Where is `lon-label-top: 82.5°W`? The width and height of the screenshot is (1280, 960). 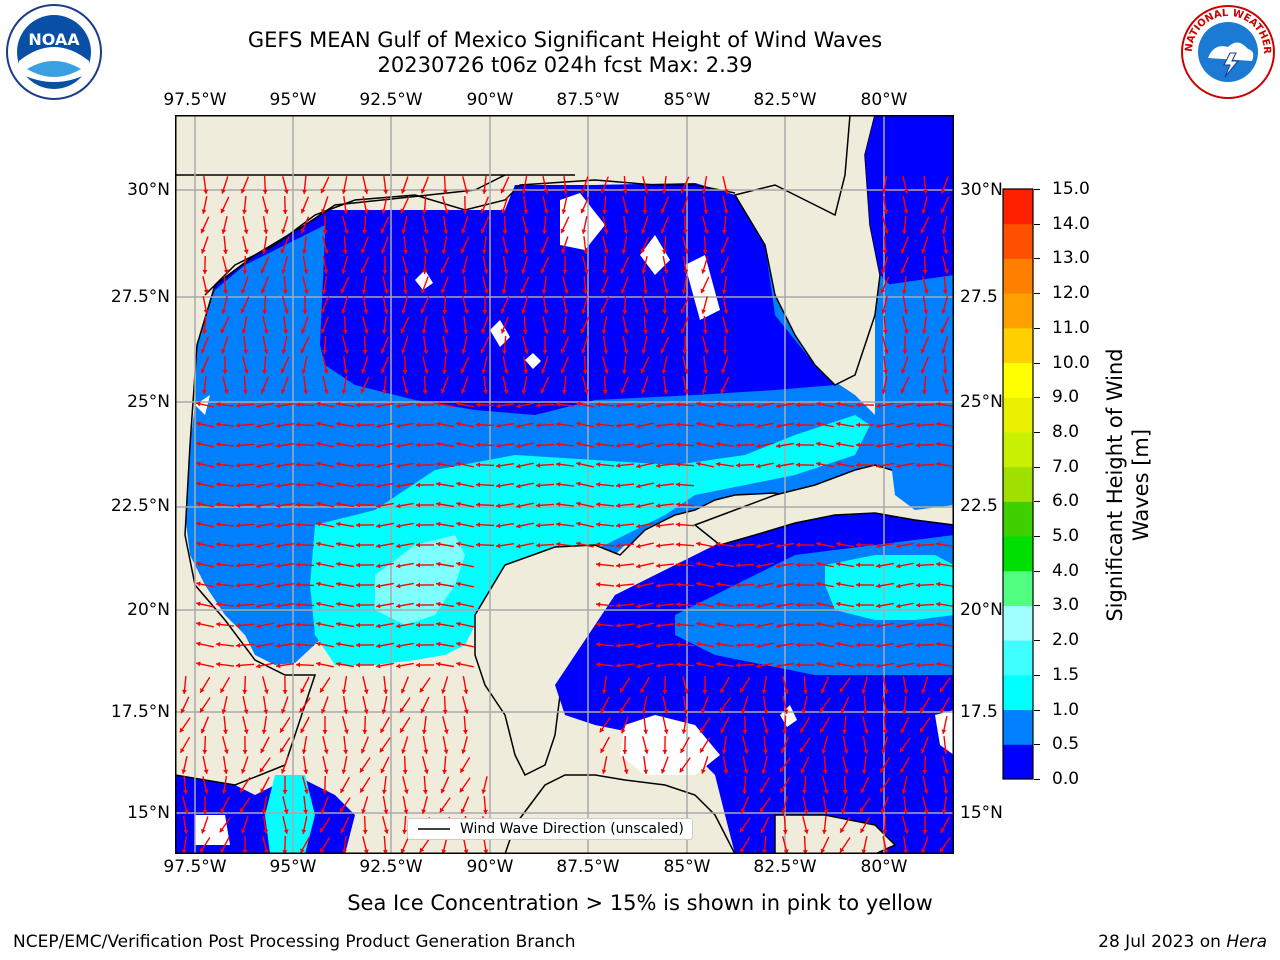
lon-label-top: 82.5°W is located at coordinates (785, 100).